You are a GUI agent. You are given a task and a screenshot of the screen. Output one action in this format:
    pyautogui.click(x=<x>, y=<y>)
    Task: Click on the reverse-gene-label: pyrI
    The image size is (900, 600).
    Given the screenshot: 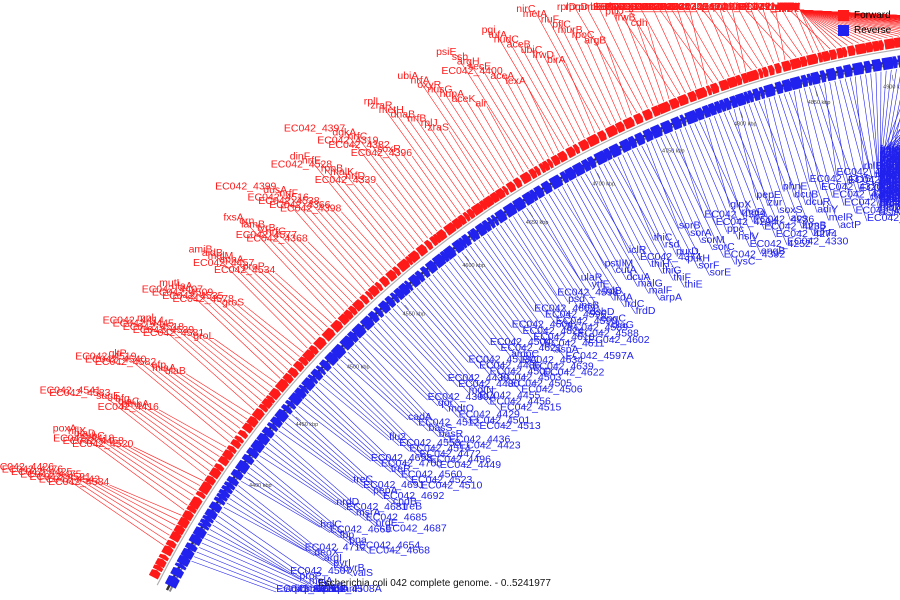 What is the action you would take?
    pyautogui.click(x=342, y=563)
    